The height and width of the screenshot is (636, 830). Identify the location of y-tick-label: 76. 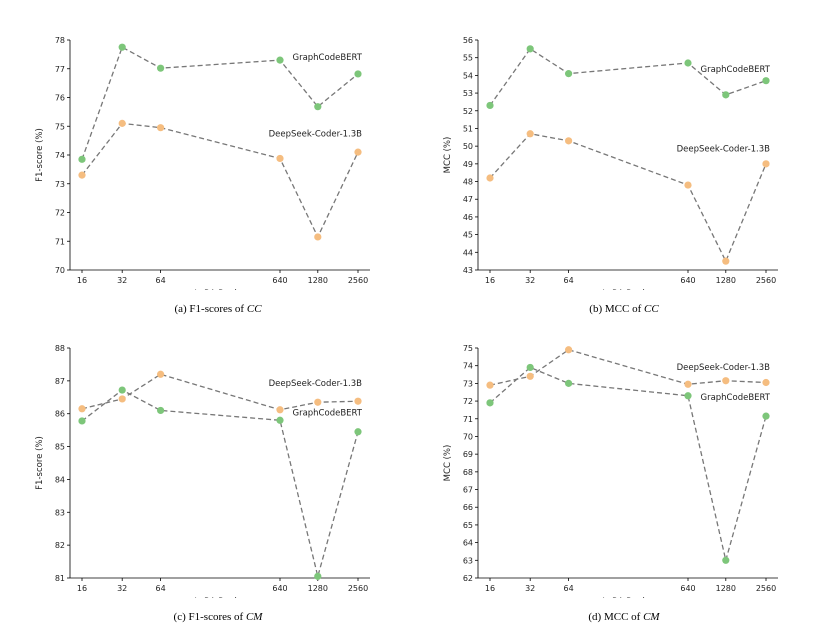
(60, 98).